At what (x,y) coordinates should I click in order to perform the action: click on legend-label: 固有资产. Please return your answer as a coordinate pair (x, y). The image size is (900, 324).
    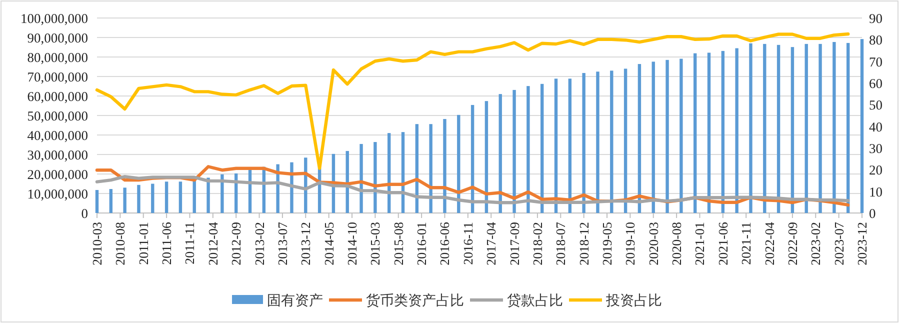
    Looking at the image, I should click on (295, 301).